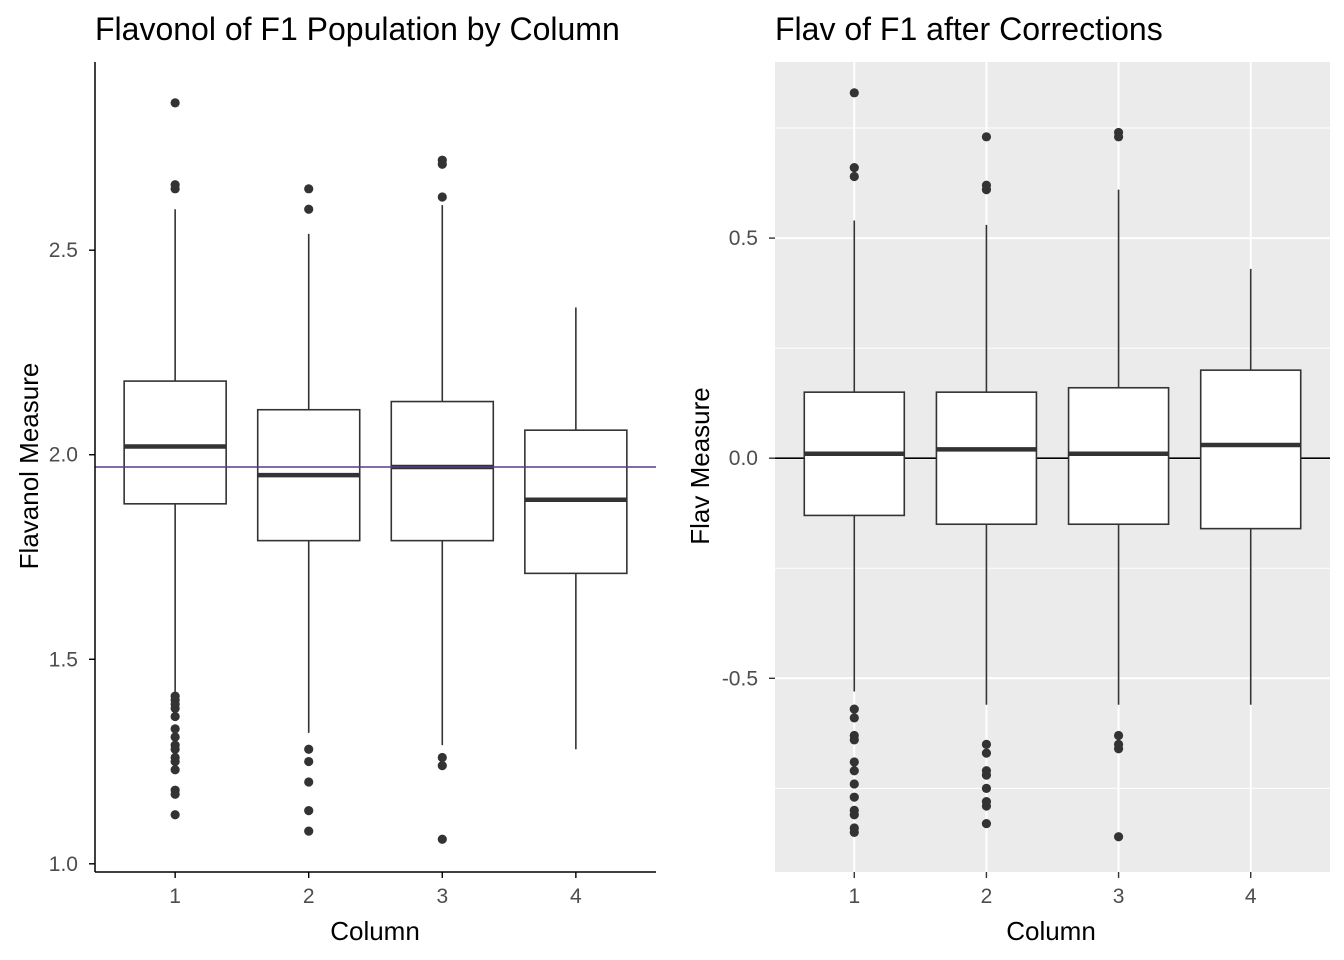 This screenshot has height=960, width=1344. Describe the element at coordinates (700, 466) in the screenshot. I see `right-y-axis-title: Flav Measure` at that location.